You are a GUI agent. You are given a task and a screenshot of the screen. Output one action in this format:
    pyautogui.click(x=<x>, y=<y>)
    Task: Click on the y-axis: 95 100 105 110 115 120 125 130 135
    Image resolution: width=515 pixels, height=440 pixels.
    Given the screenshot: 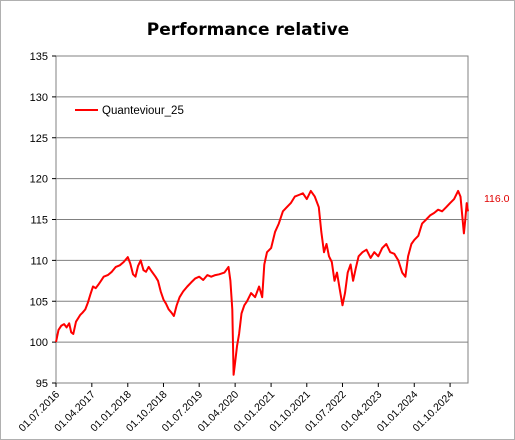 What is the action you would take?
    pyautogui.click(x=43, y=220)
    